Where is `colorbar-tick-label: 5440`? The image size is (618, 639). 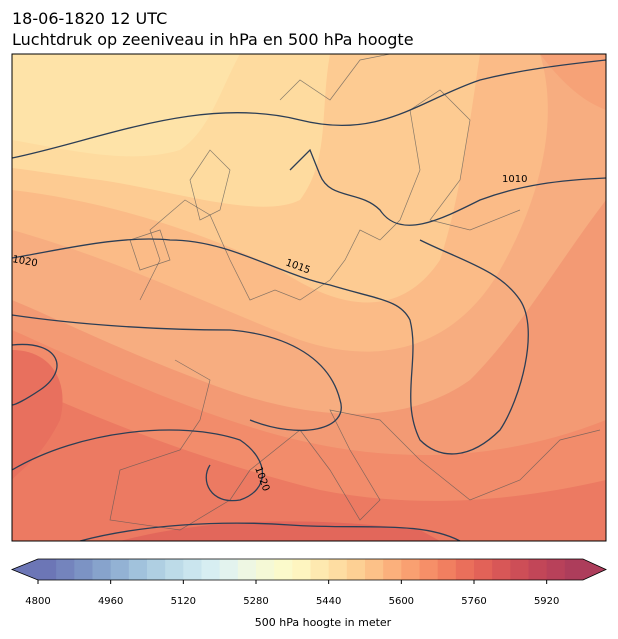 colorbar-tick-label: 5440 is located at coordinates (328, 601).